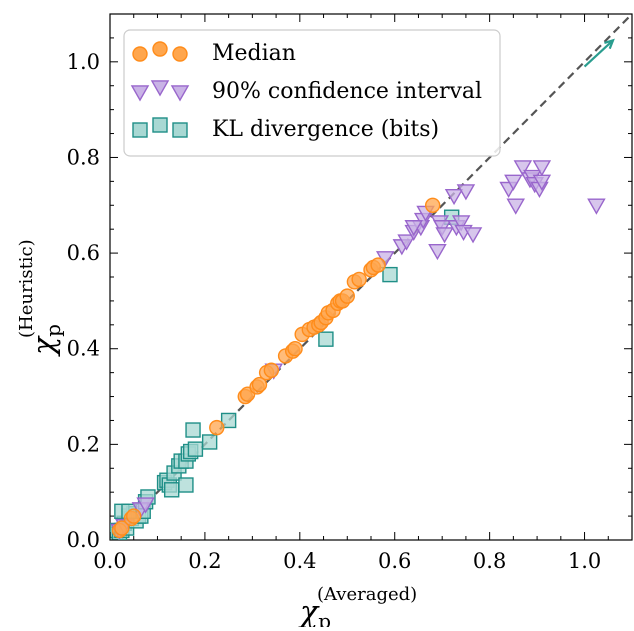 This screenshot has width=634, height=631. What do you see at coordinates (489, 561) in the screenshot?
I see `x-tick-label: 0.8` at bounding box center [489, 561].